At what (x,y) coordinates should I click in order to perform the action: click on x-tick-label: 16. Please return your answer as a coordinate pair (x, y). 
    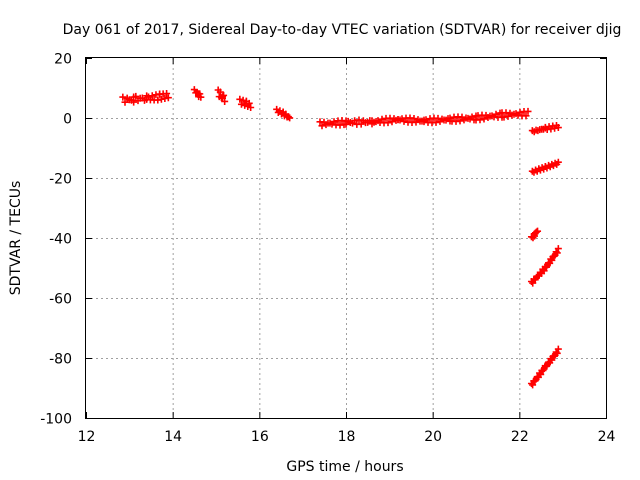
    Looking at the image, I should click on (260, 437).